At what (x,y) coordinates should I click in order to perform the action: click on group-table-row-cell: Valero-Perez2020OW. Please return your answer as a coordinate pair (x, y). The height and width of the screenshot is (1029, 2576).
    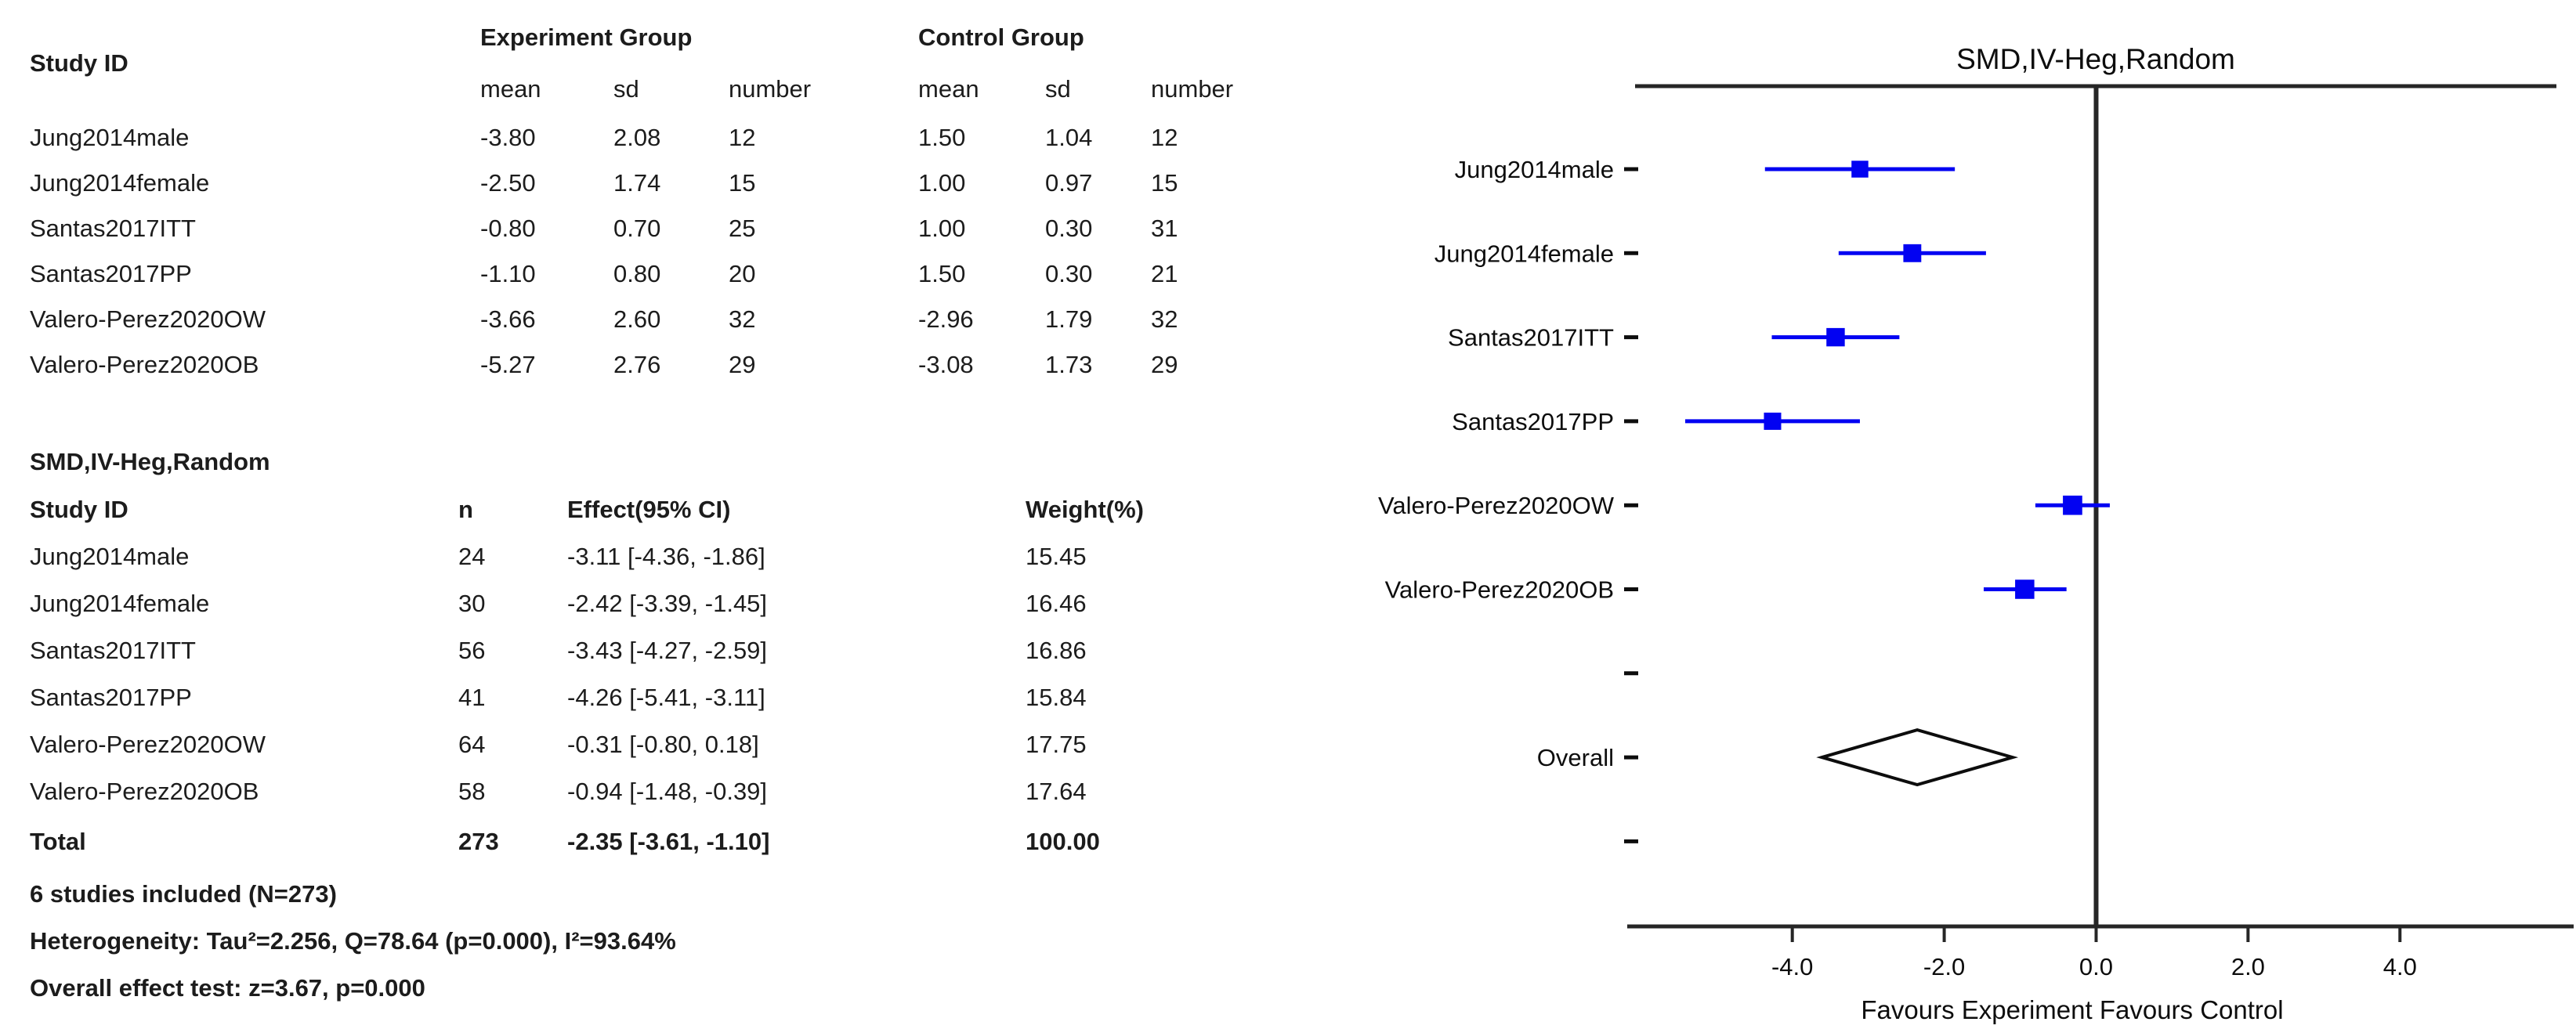
    Looking at the image, I should click on (148, 319).